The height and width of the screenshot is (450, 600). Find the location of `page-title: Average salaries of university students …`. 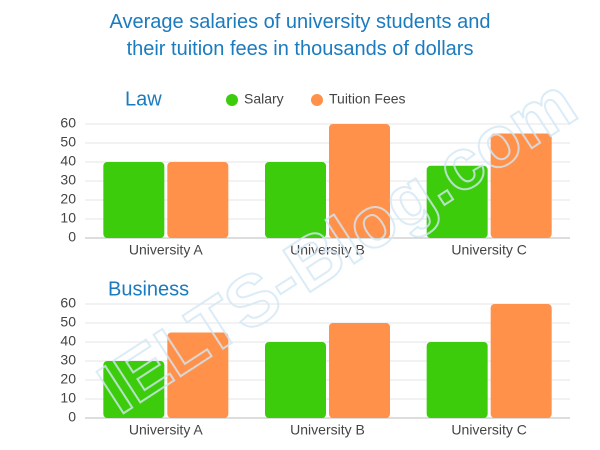

page-title: Average salaries of university students … is located at coordinates (300, 35).